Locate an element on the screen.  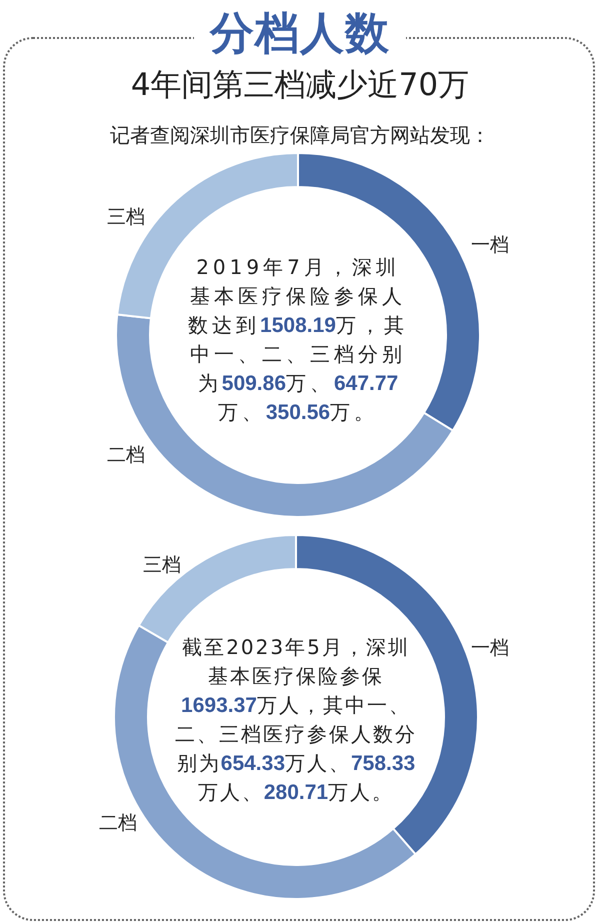
text: 记者查阅深圳市医疗保障局官方网站发现： is located at coordinates (300, 135).